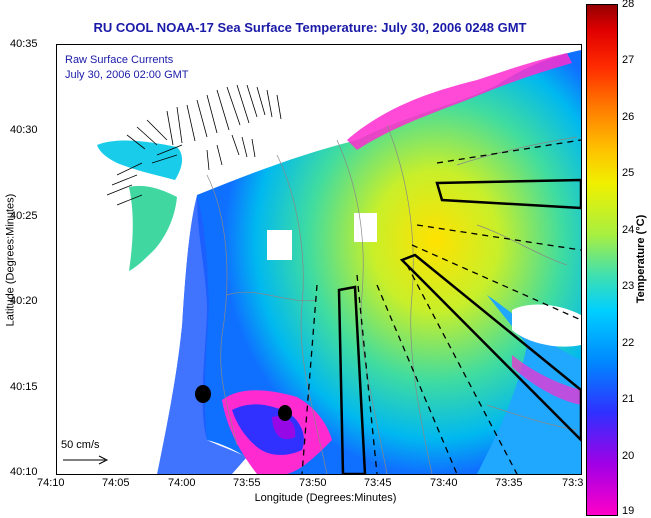  I want to click on colorbar-tick: 27, so click(628, 60).